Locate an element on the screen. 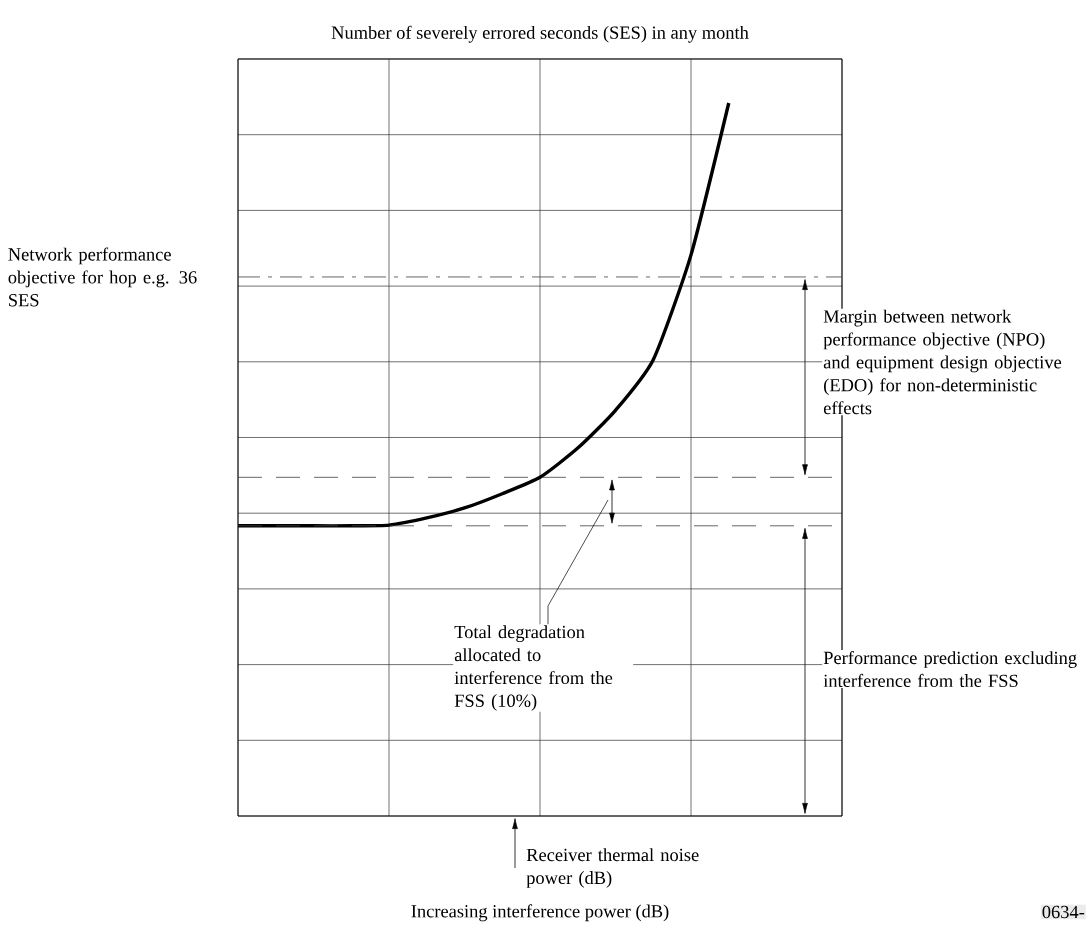 The image size is (1086, 949). ref-line-label: Network performance objective for hop e.g. 36 SES is located at coordinates (102, 277).